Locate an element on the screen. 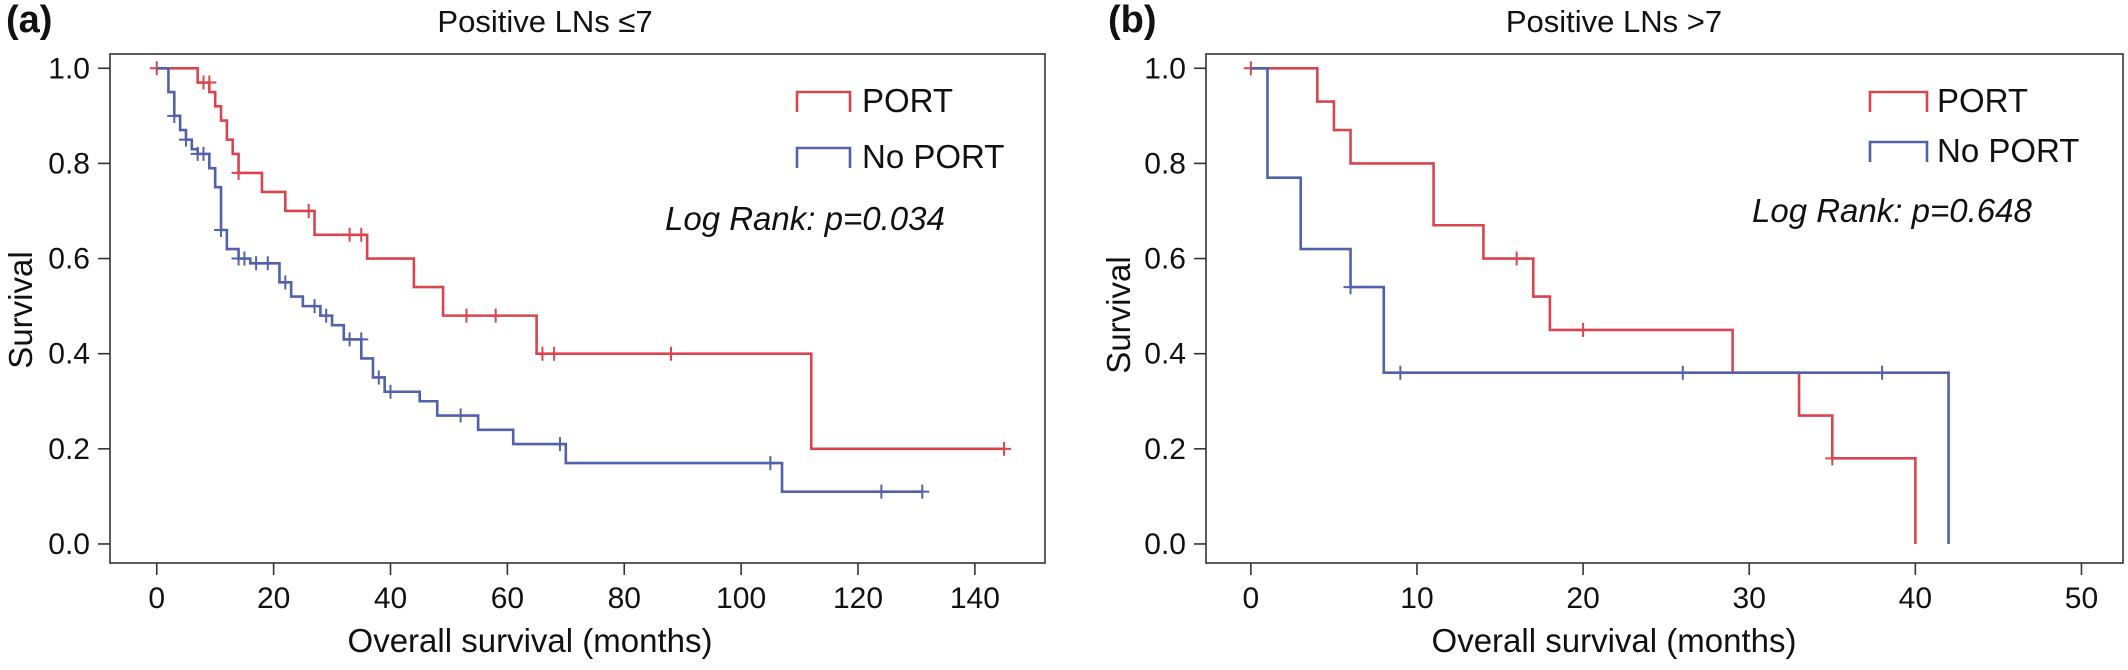  panel-b-y-axis: 0.0 0.2 0.4 0.6 0.8 1.0 is located at coordinates (1175, 306).